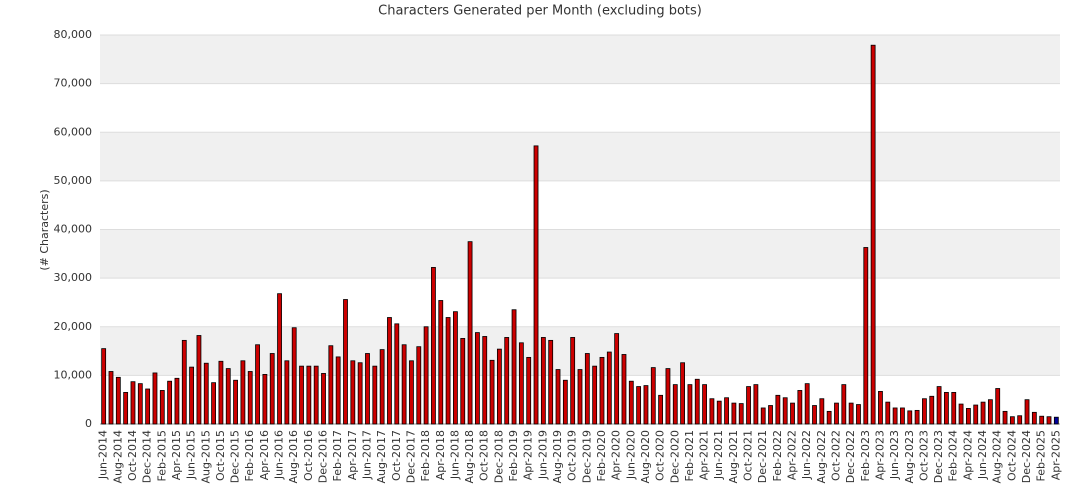 This screenshot has width=1080, height=500. What do you see at coordinates (528, 455) in the screenshot?
I see `x-tick-label: Apr-2019` at bounding box center [528, 455].